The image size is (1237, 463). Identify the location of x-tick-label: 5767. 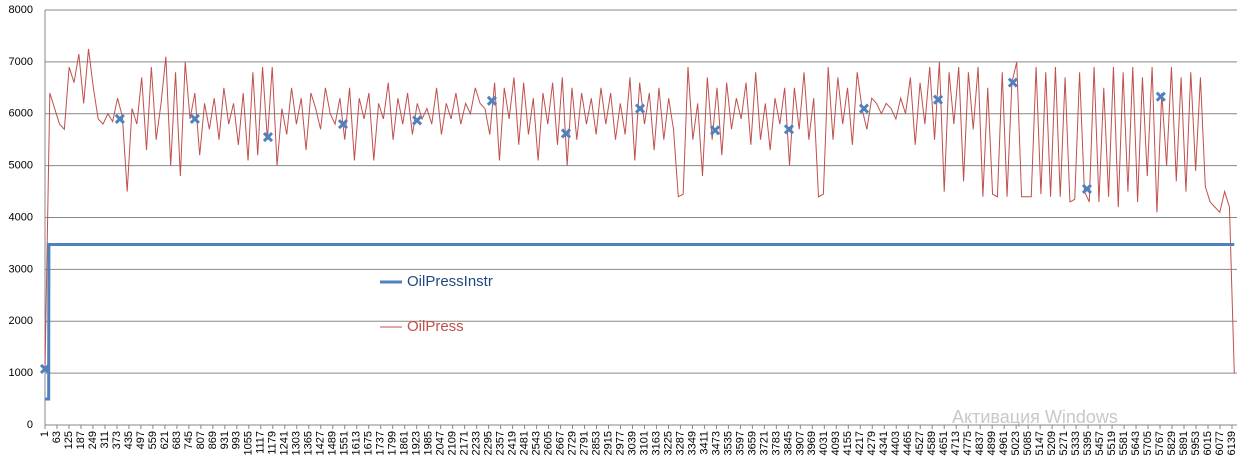
(1160, 443).